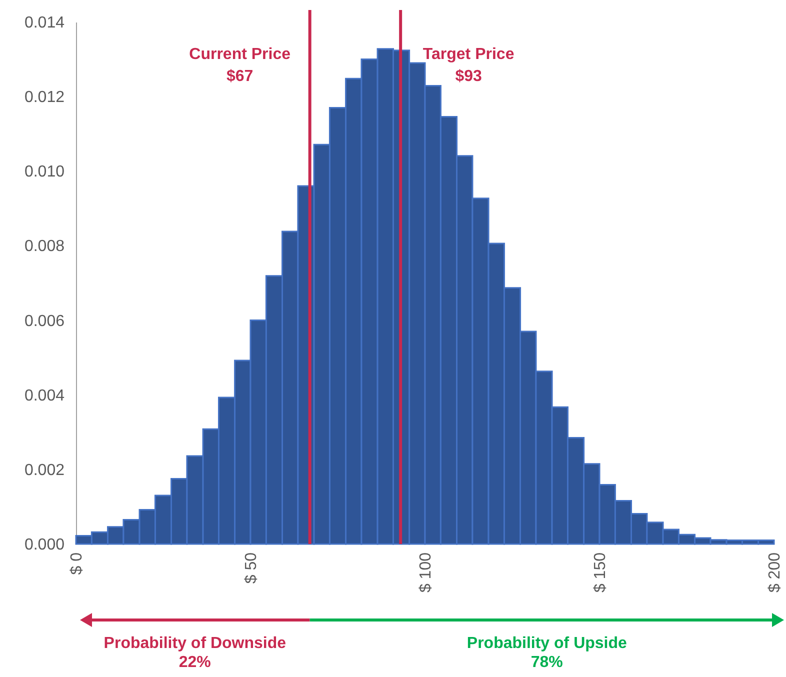 The height and width of the screenshot is (677, 786). What do you see at coordinates (240, 65) in the screenshot?
I see `ref-line-label: Current Price $67` at bounding box center [240, 65].